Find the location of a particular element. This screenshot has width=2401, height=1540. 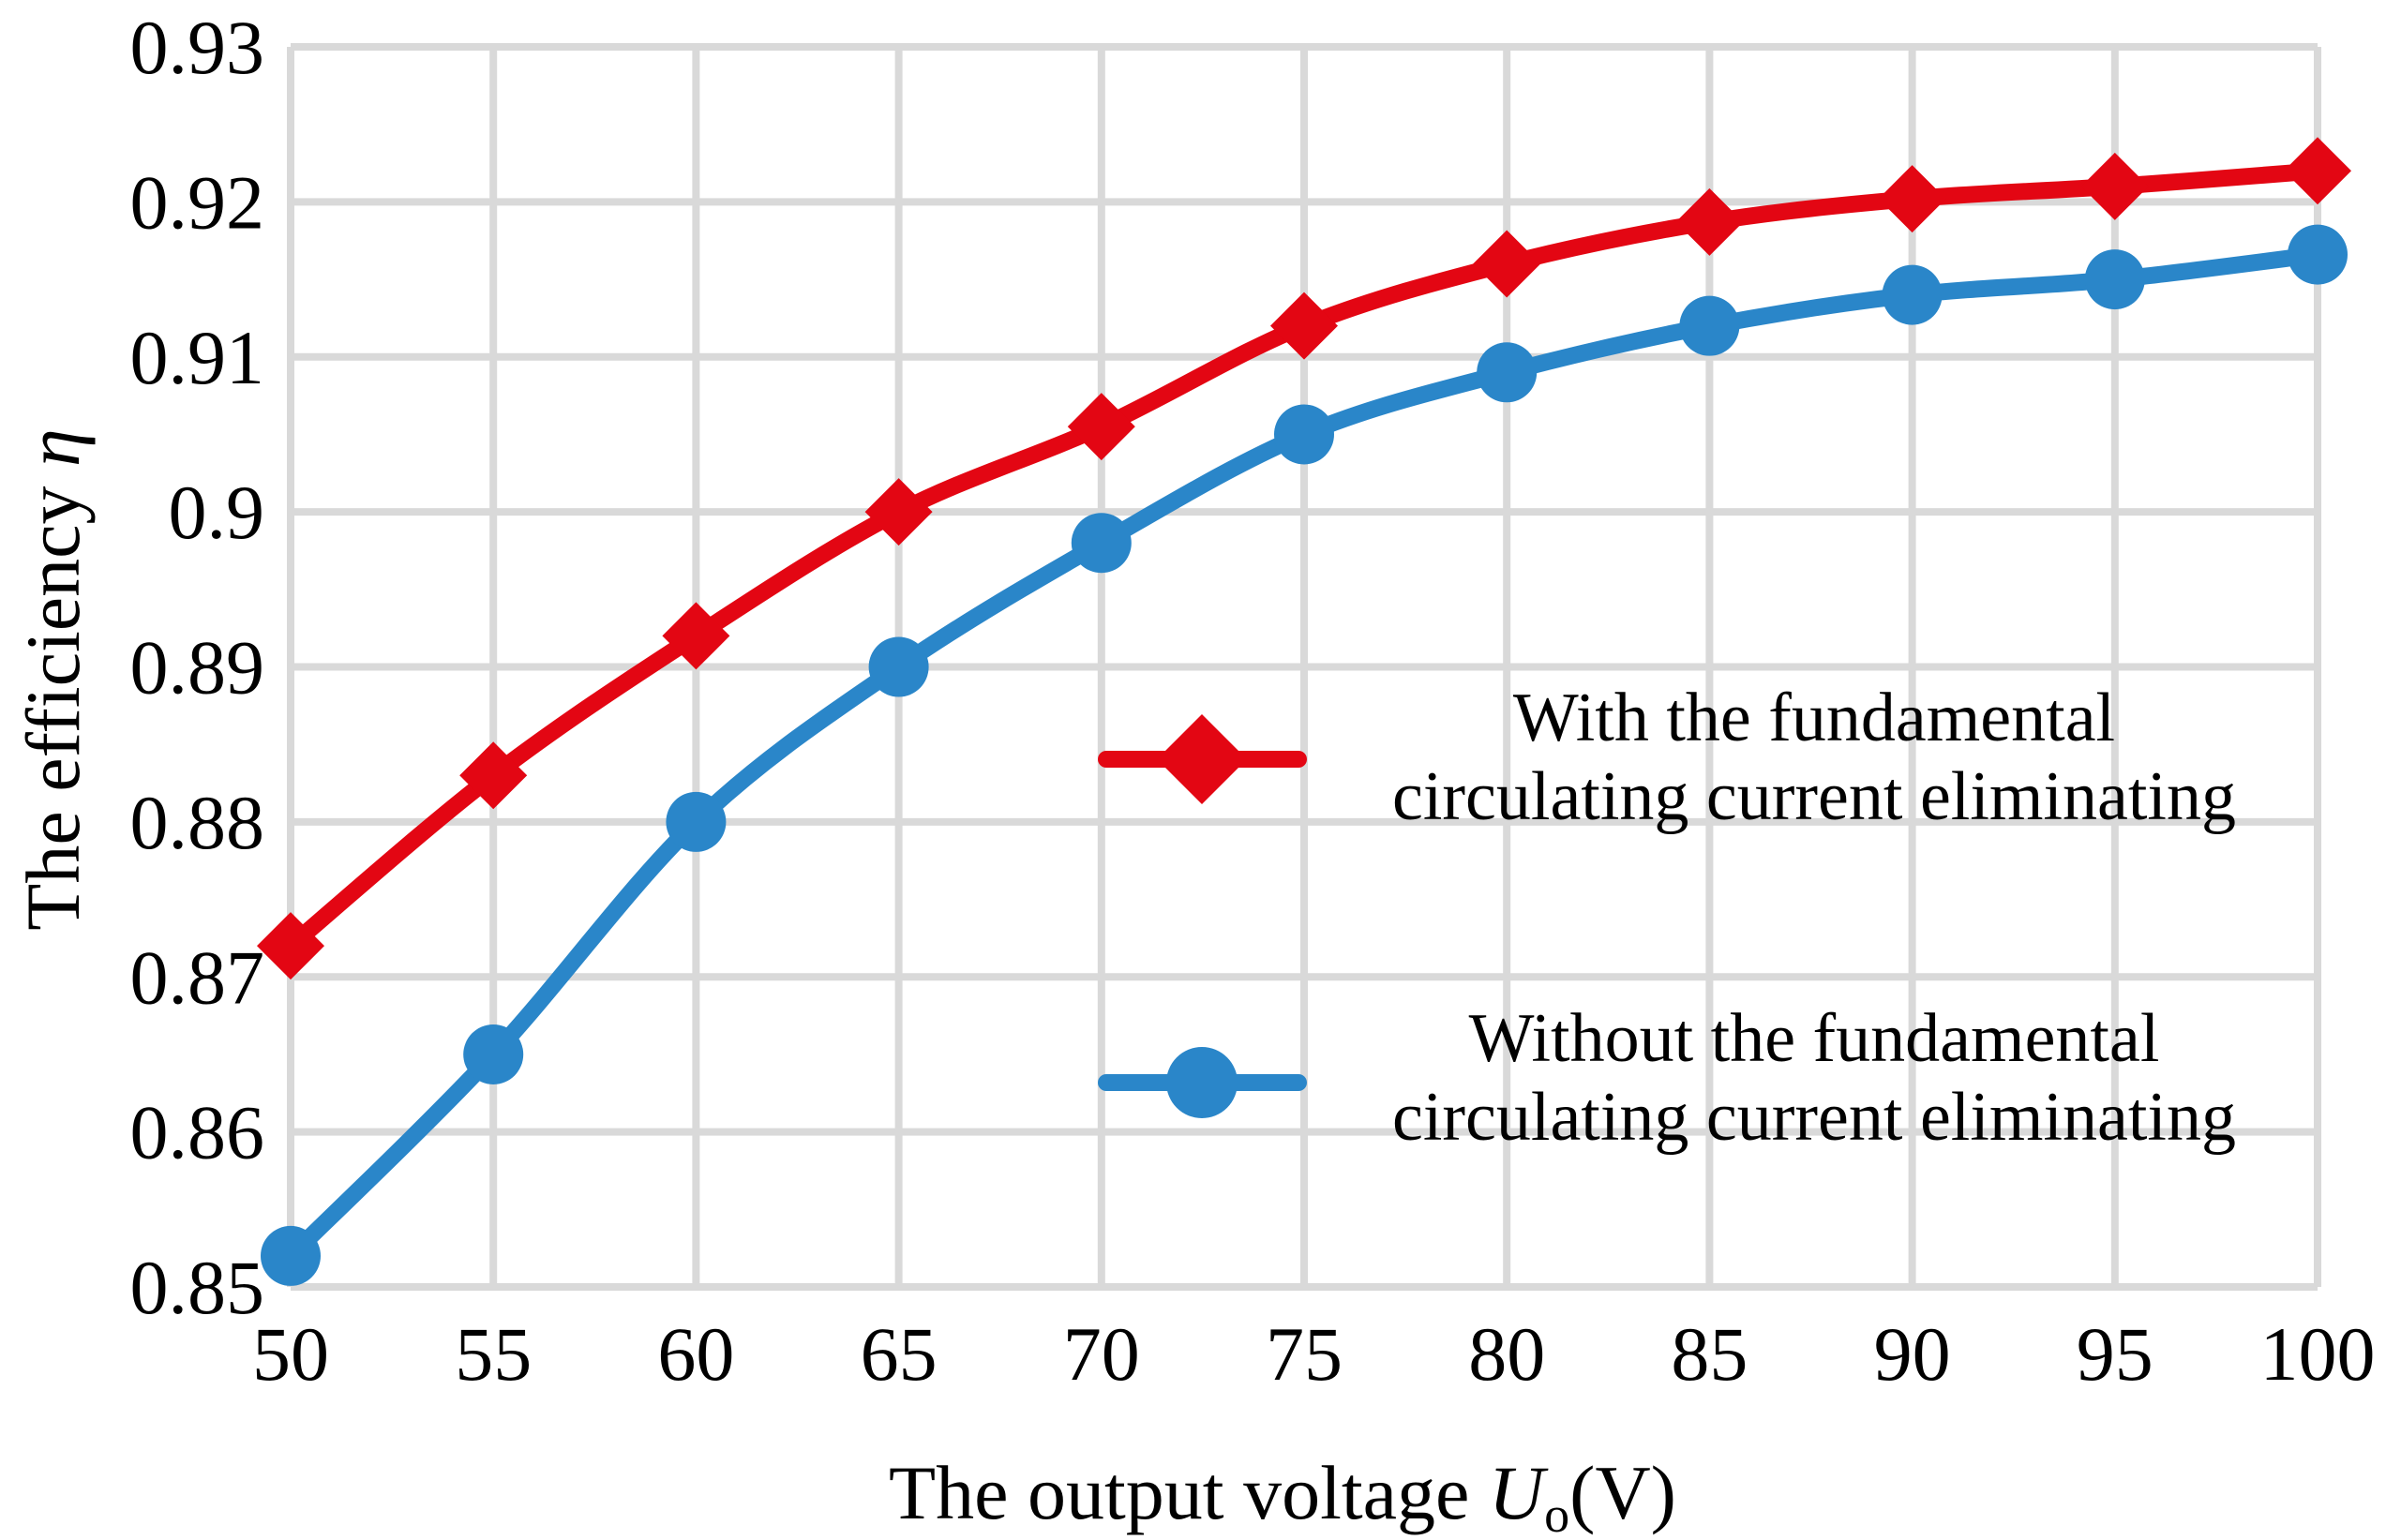

y-tick-label: 0.92 is located at coordinates (198, 202).